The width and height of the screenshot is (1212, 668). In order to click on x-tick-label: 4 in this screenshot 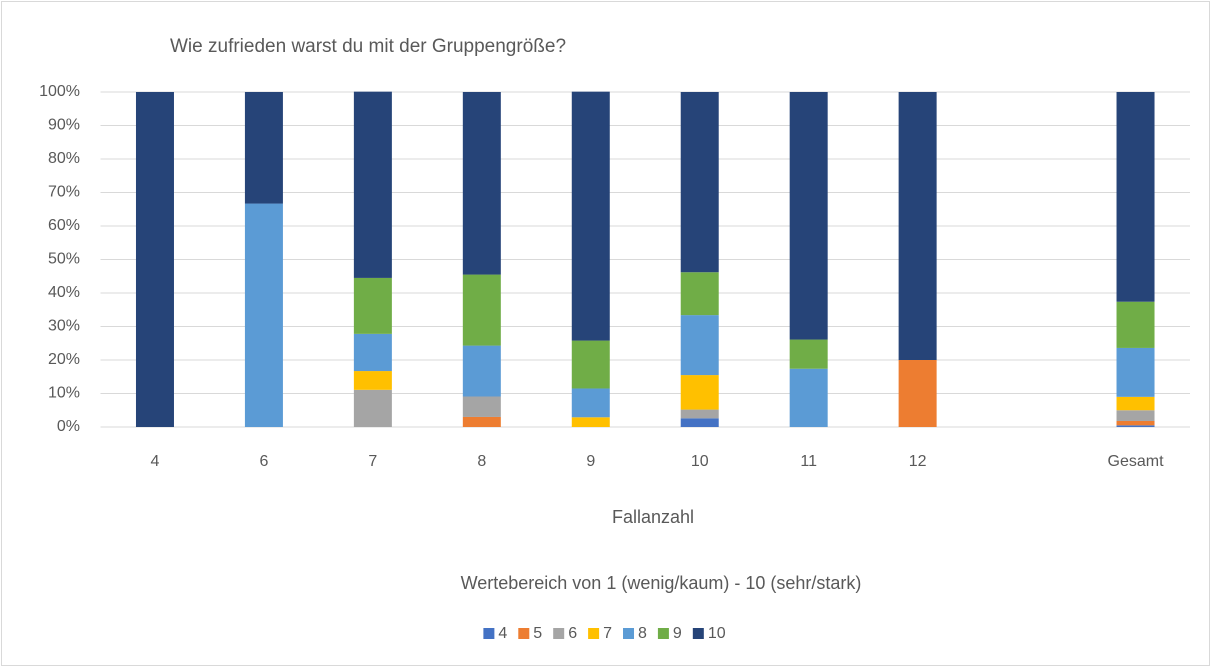, I will do `click(155, 461)`.